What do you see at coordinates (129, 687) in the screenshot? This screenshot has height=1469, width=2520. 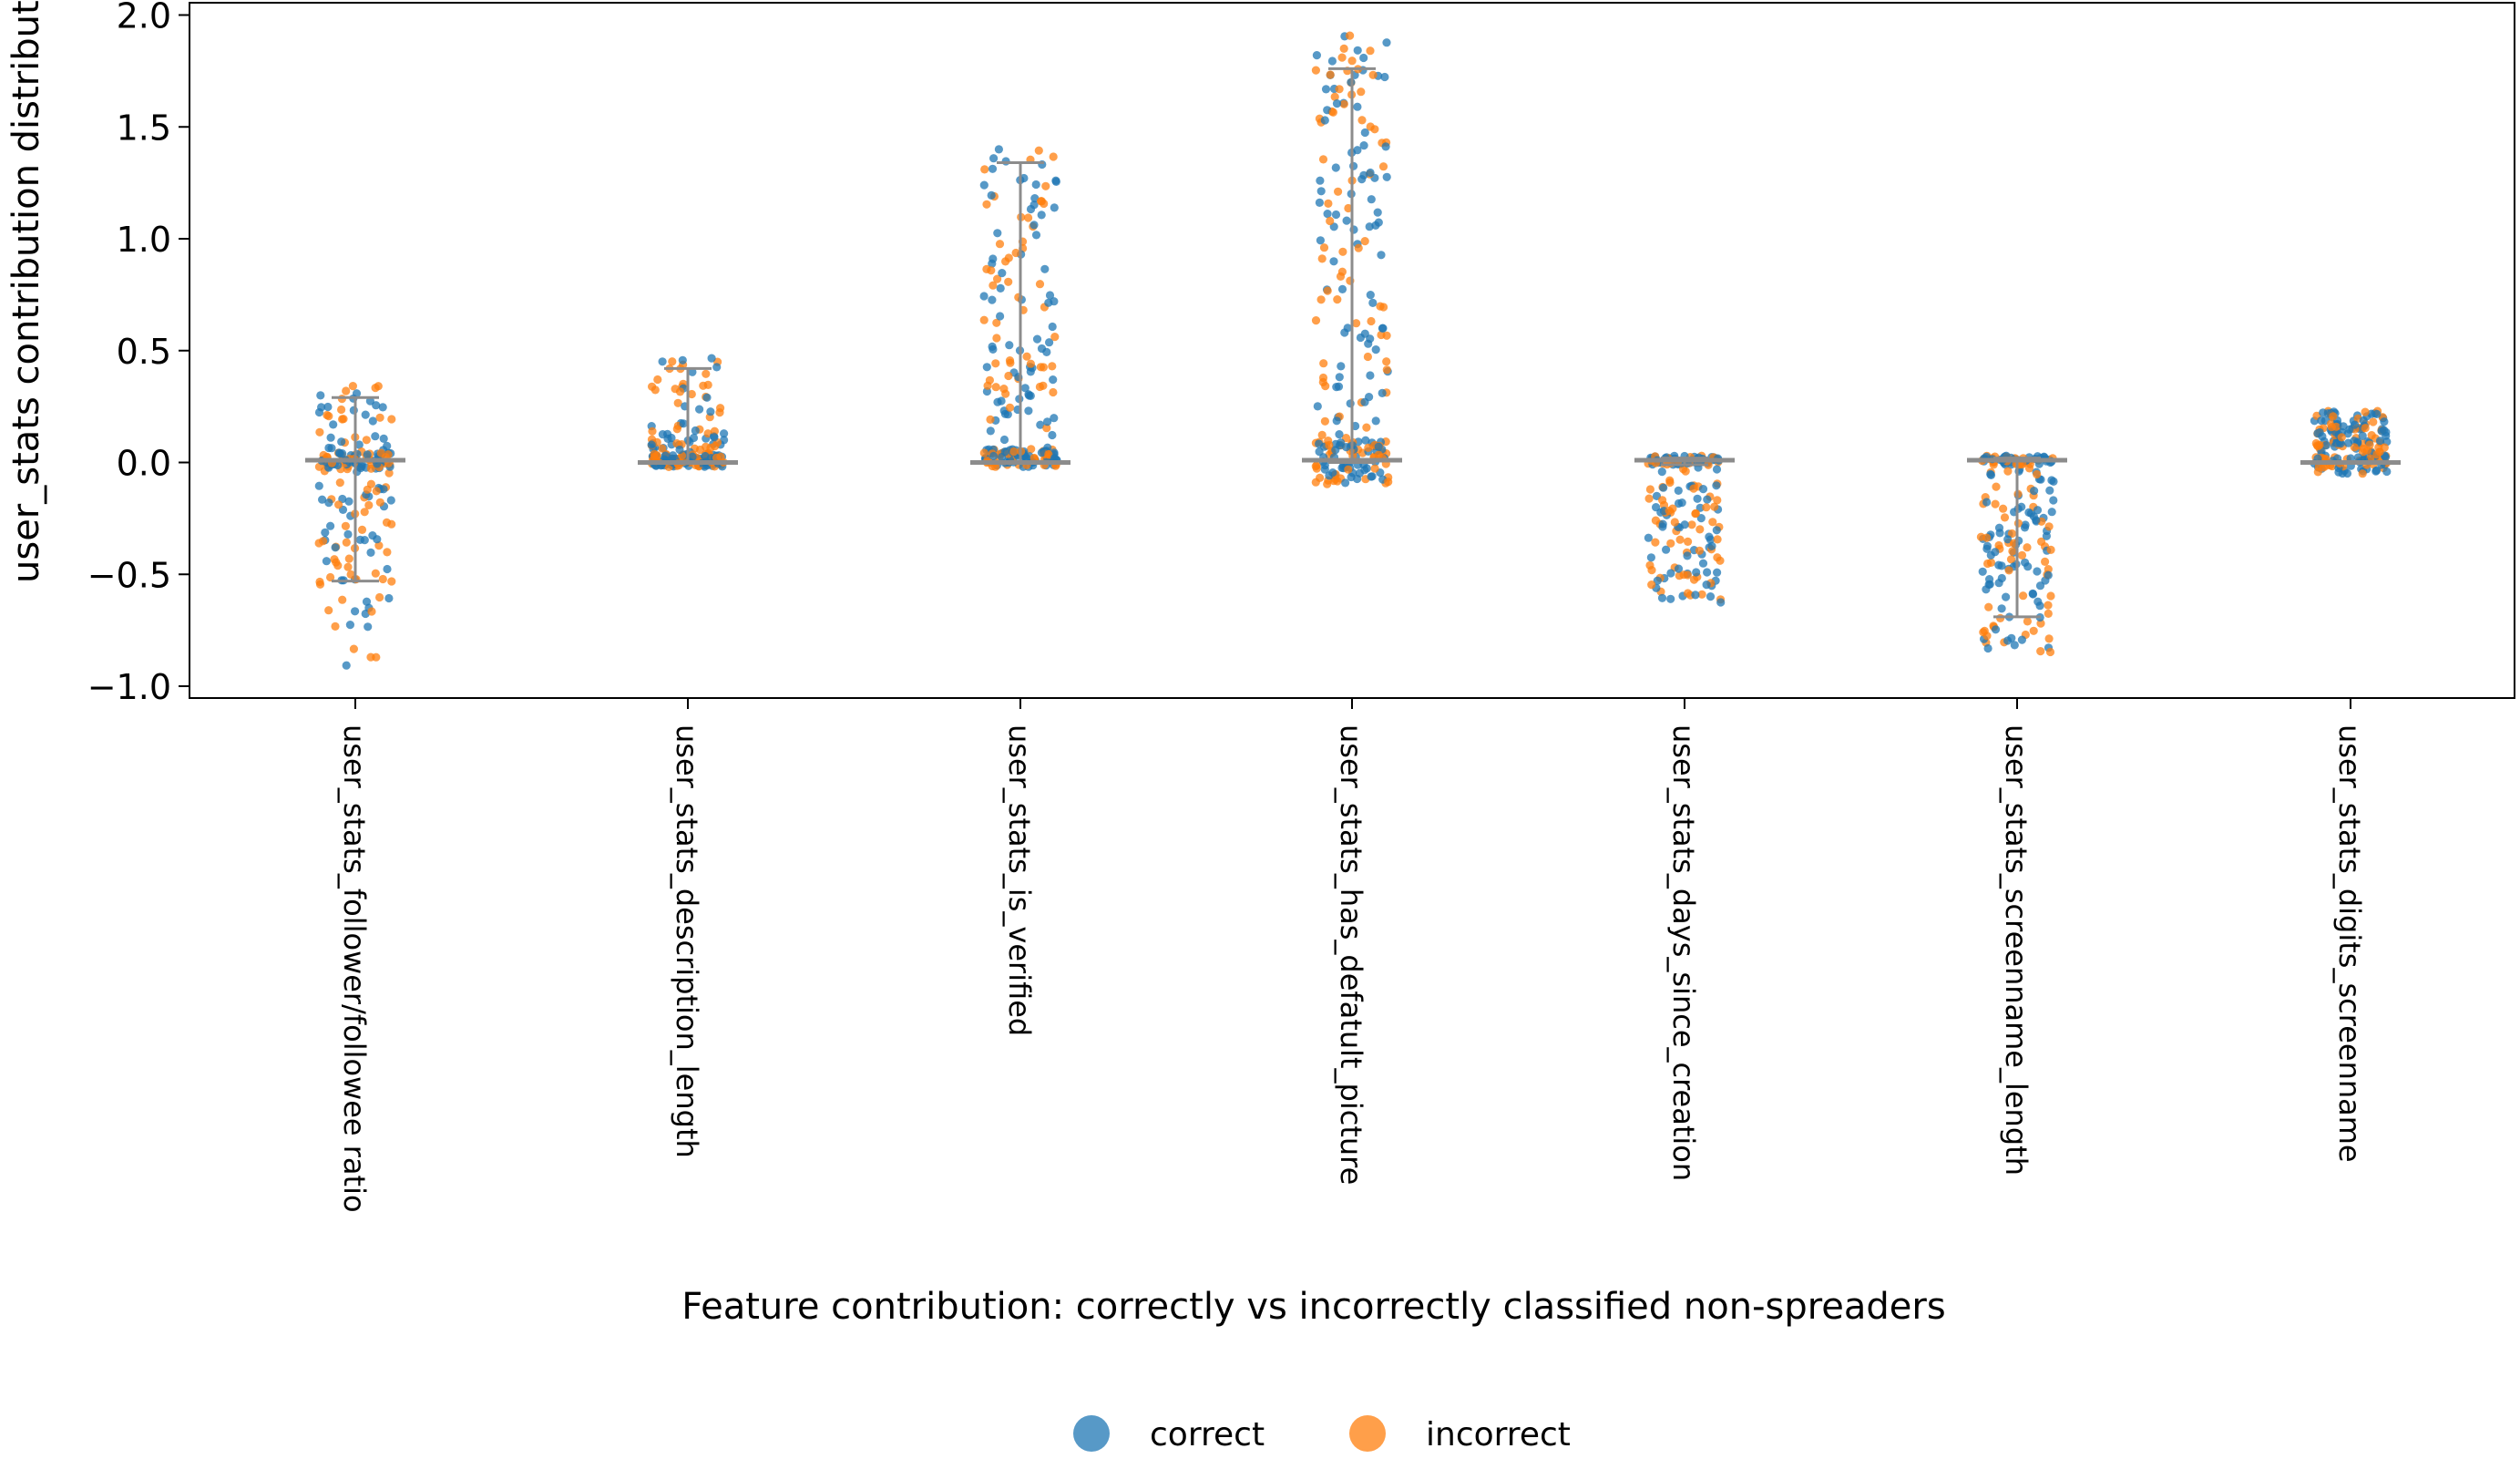 I see `y-tick-label: −1.0` at bounding box center [129, 687].